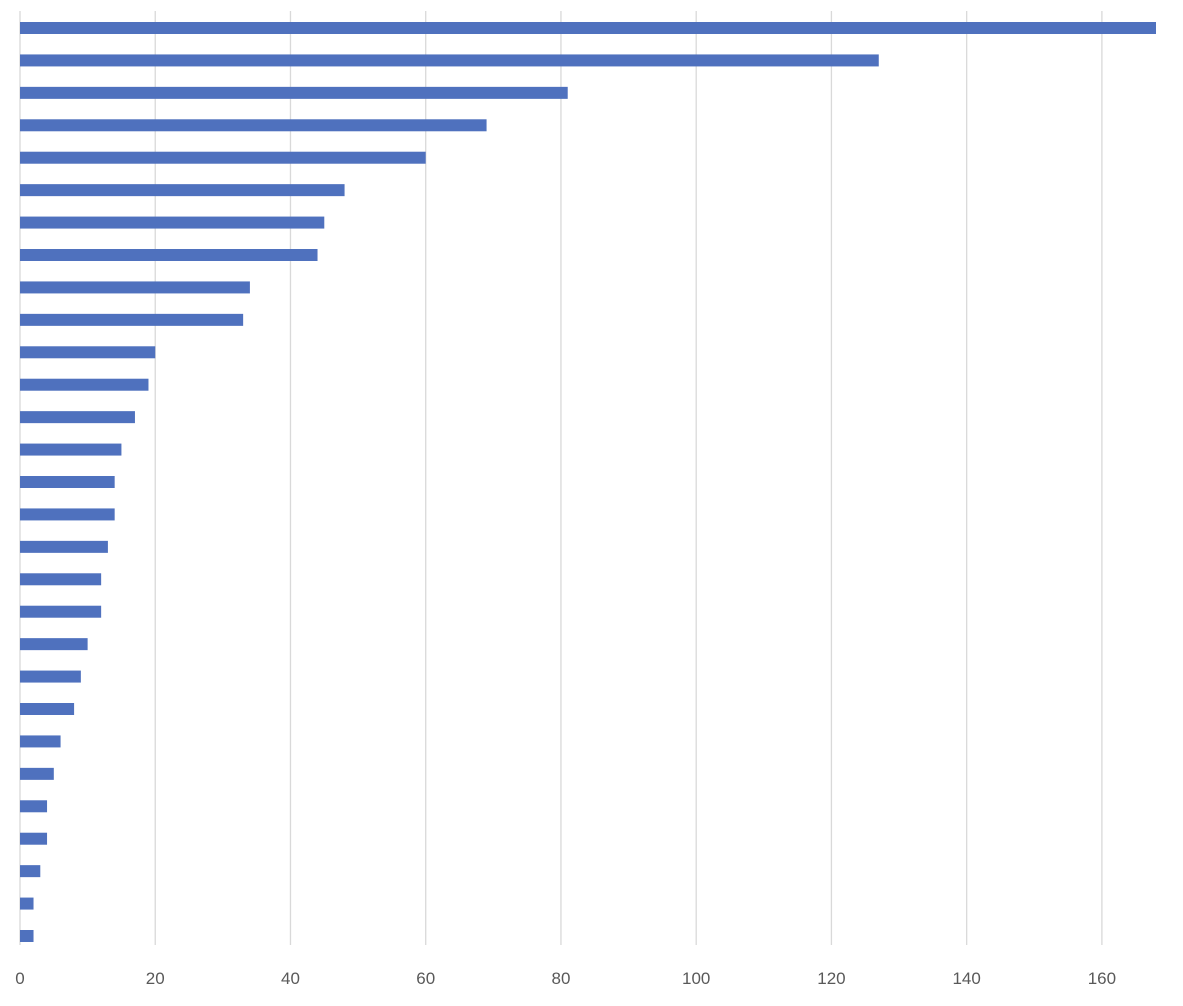 Image resolution: width=1183 pixels, height=1006 pixels. I want to click on x-axis-ticks: 0 20 40 60 80 100 120 140 160, so click(565, 978).